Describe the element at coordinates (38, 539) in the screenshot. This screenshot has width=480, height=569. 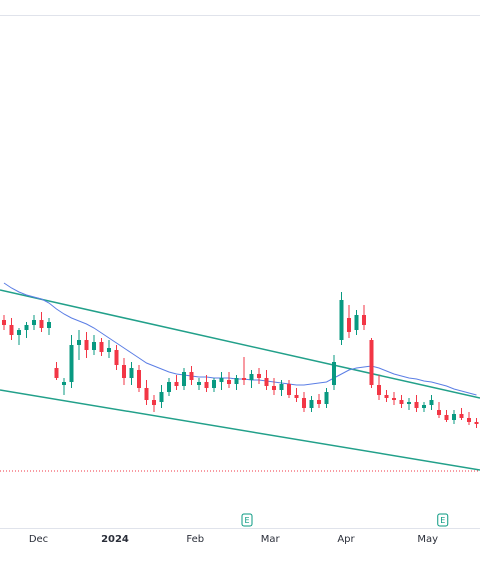
I see `x-tick-label: Dec` at that location.